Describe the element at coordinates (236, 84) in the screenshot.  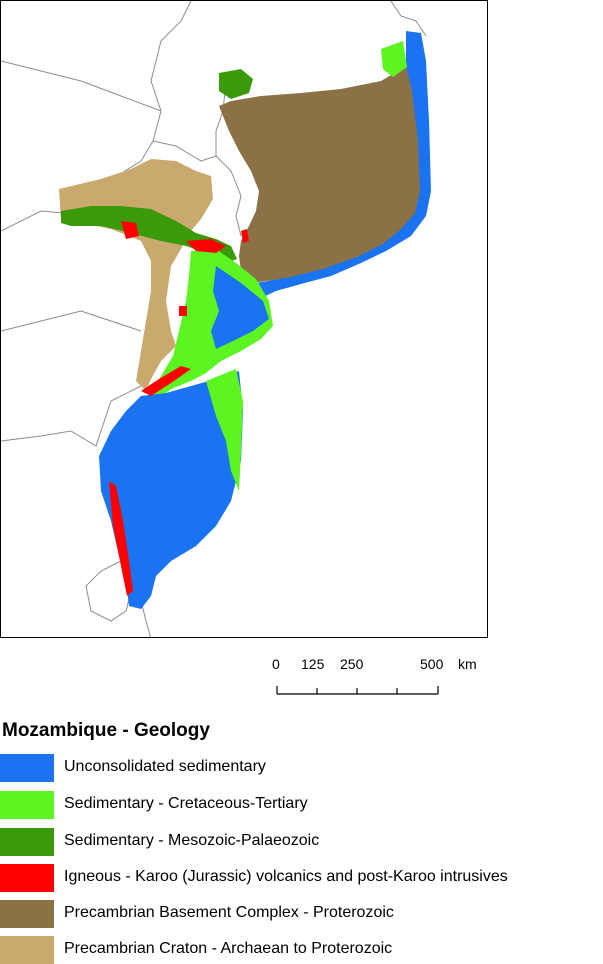
I see `north-green-patch` at that location.